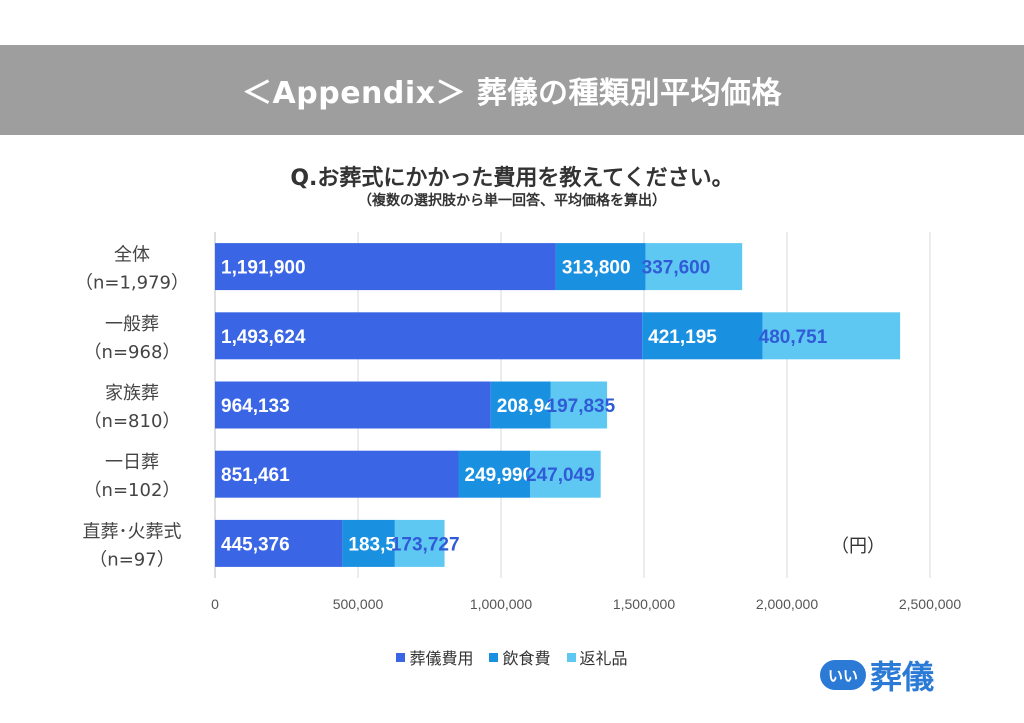  I want to click on category-n-label: （n=968）, so click(132, 352).